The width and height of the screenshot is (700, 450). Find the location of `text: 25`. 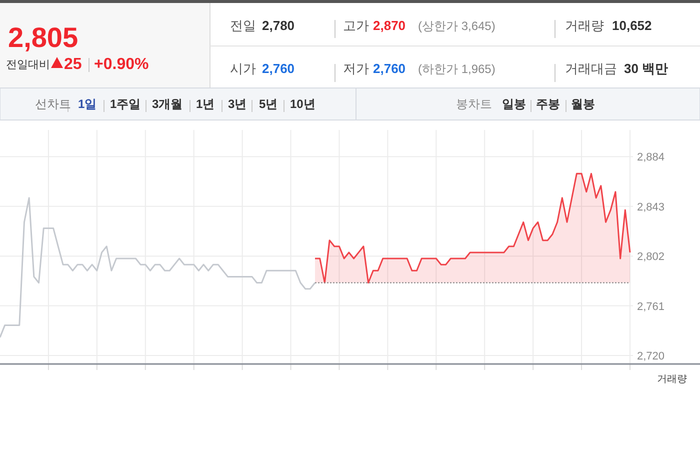

text: 25 is located at coordinates (73, 64).